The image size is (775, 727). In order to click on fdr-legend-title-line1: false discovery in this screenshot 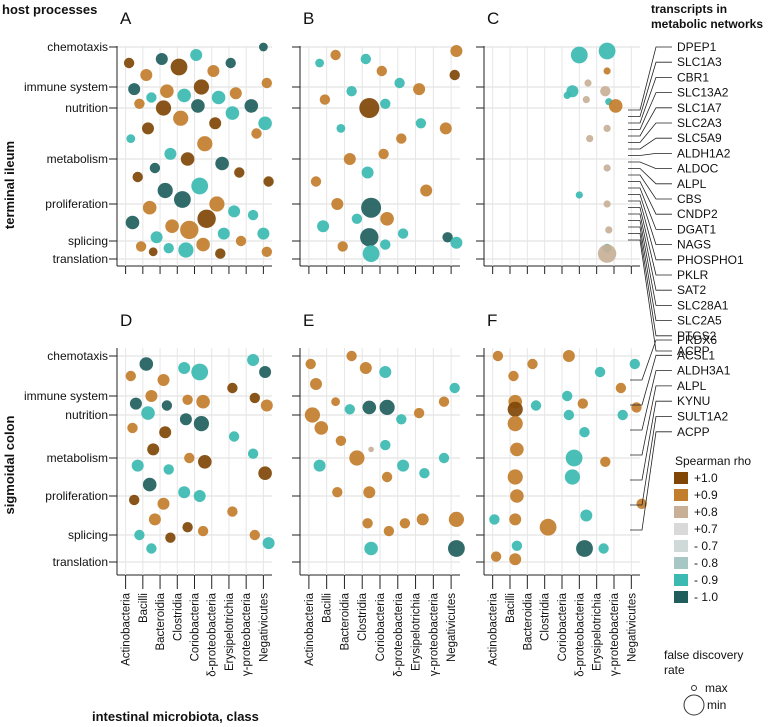, I will do `click(703, 655)`.